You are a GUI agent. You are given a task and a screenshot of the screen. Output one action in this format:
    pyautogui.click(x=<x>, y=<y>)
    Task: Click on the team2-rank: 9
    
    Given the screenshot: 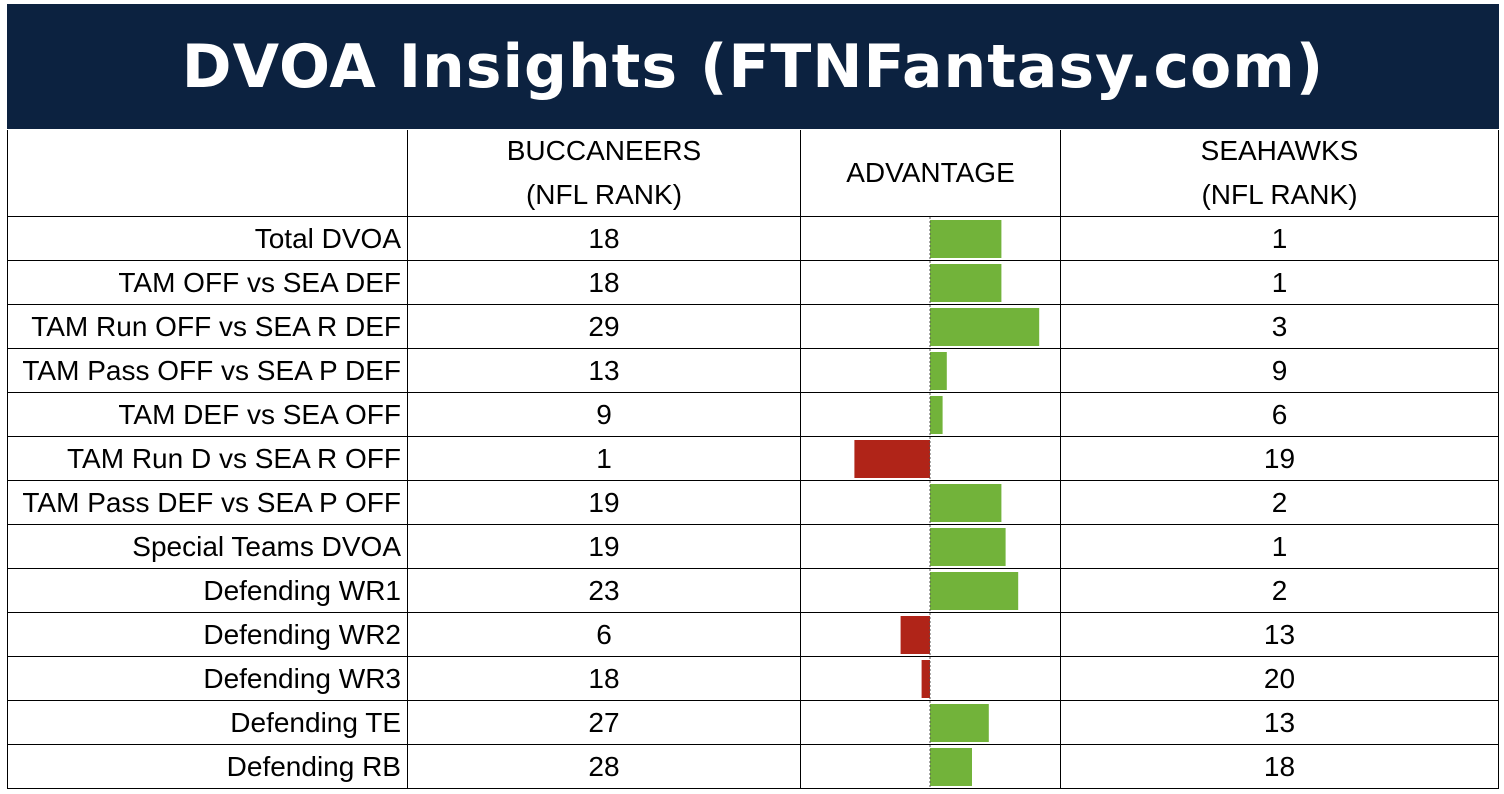 What is the action you would take?
    pyautogui.click(x=1280, y=371)
    